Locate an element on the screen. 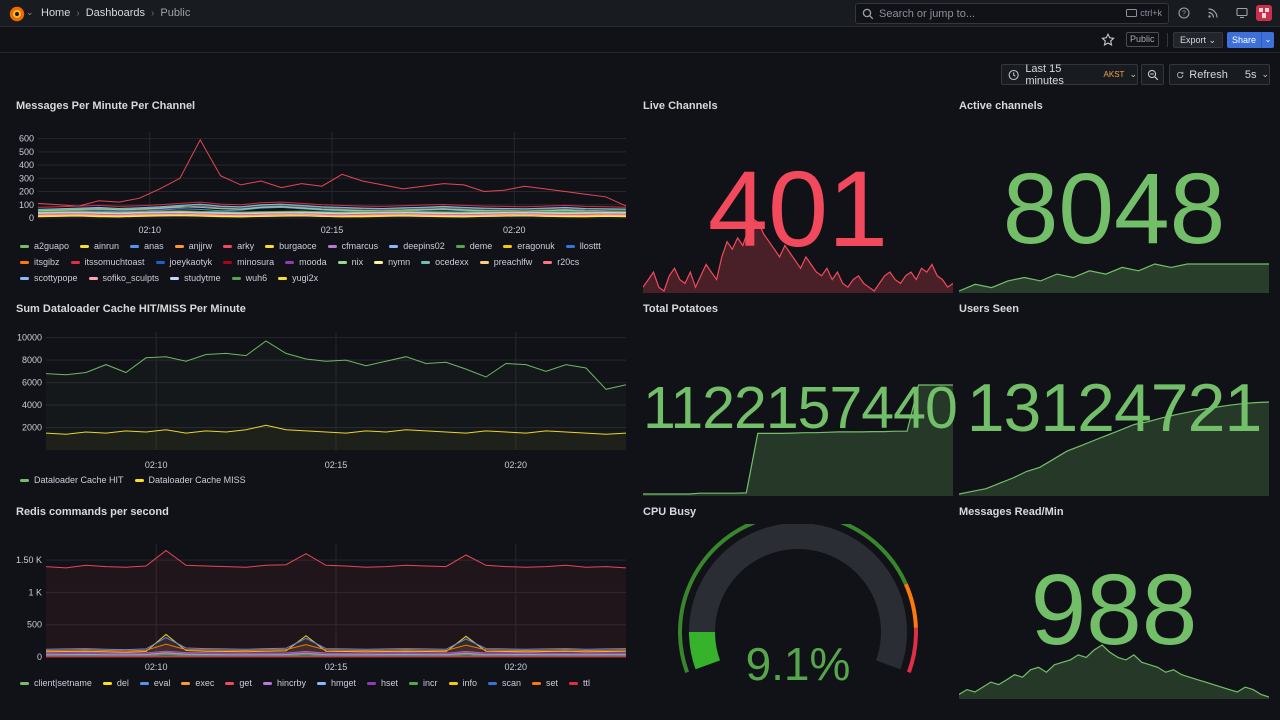  legend-item: incr is located at coordinates (423, 683).